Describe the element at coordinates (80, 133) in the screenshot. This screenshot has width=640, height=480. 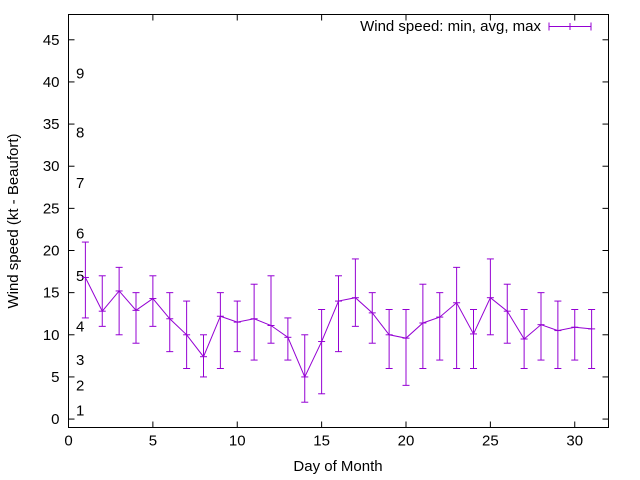
I see `beaufort-label: 8` at that location.